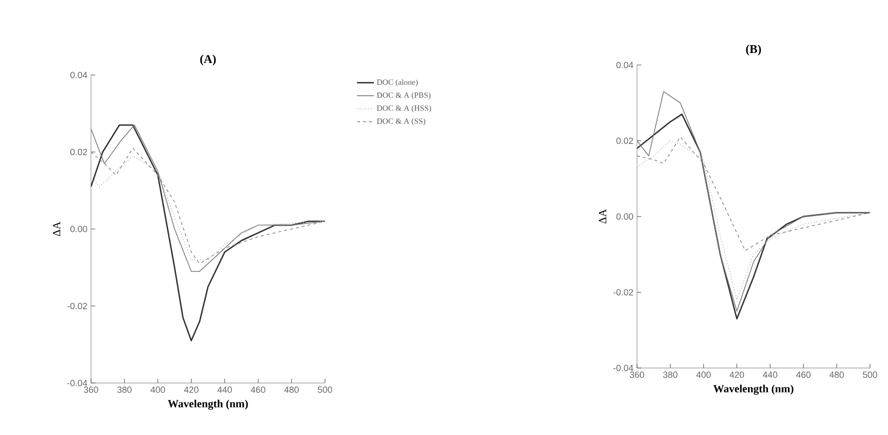 The height and width of the screenshot is (435, 888). Describe the element at coordinates (208, 60) in the screenshot. I see `chart-title: (A)` at that location.